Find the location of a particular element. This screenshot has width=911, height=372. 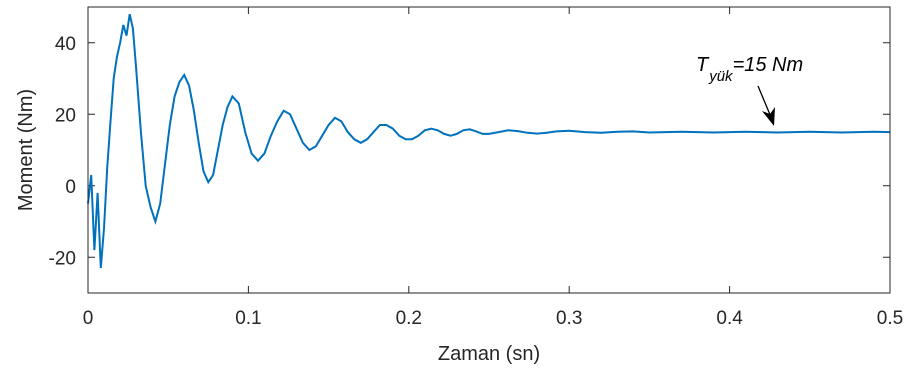

x-tick-labels: 0 0.1 0.2 0.3 0.4 0.5 is located at coordinates (493, 318).